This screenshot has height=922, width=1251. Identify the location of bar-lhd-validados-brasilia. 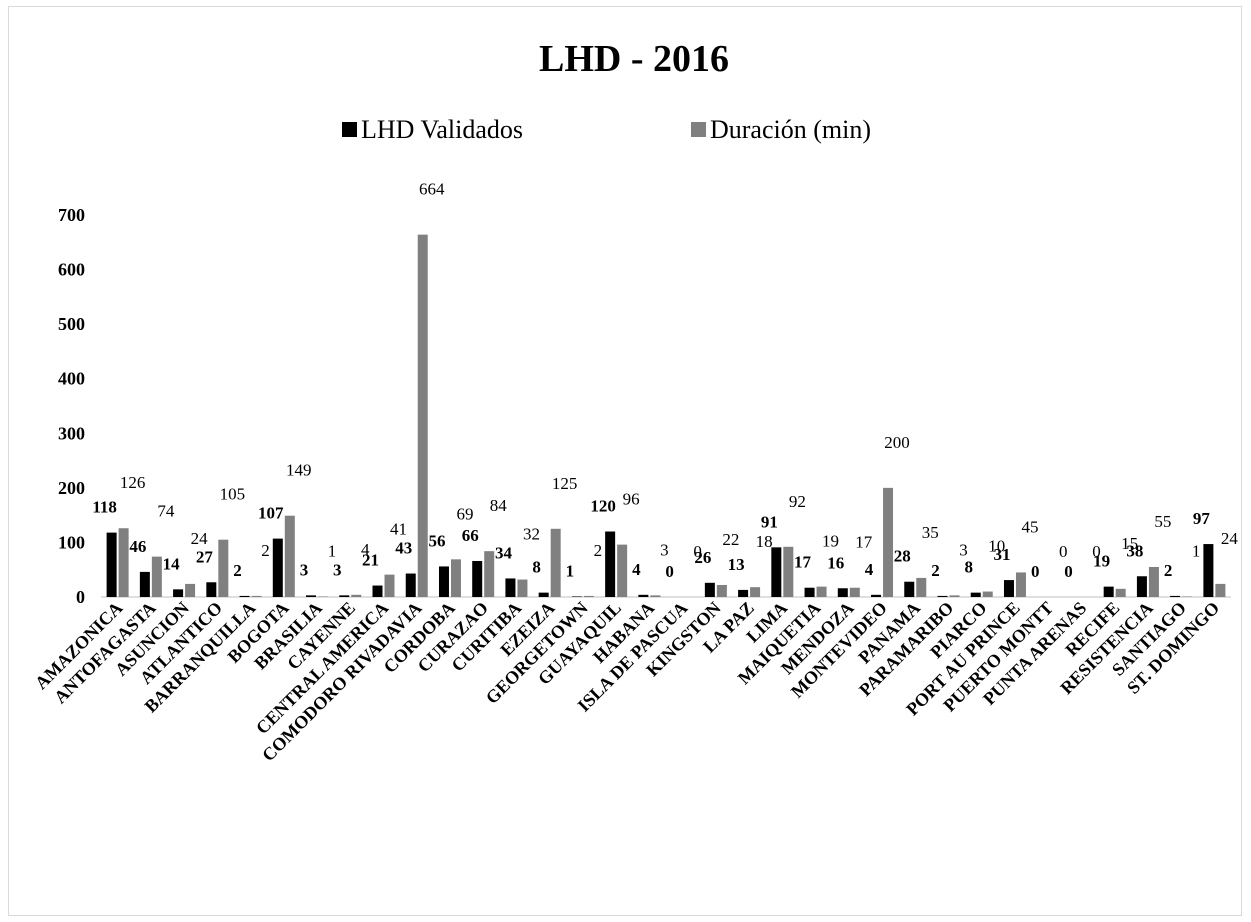
(311, 596).